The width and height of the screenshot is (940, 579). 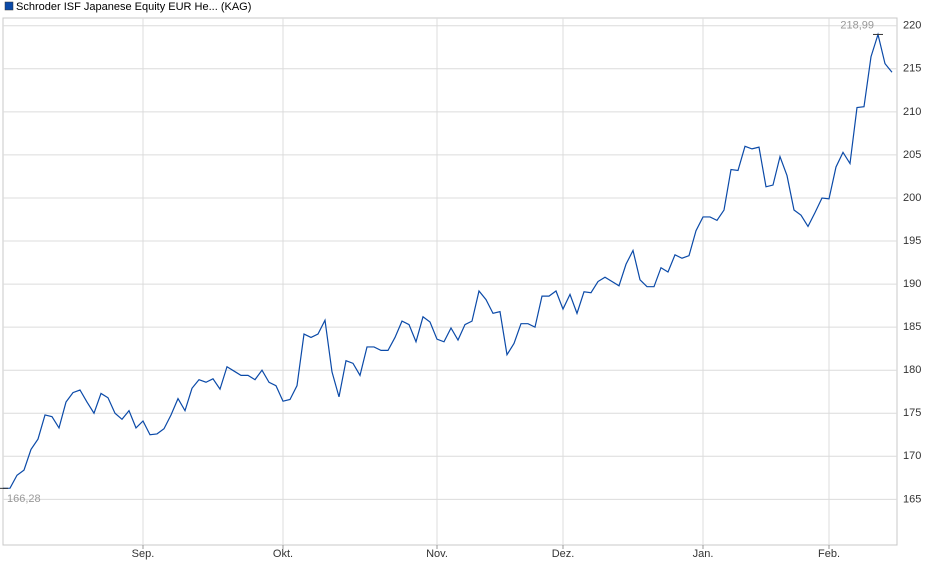 What do you see at coordinates (912, 284) in the screenshot?
I see `y-tick-label: 190` at bounding box center [912, 284].